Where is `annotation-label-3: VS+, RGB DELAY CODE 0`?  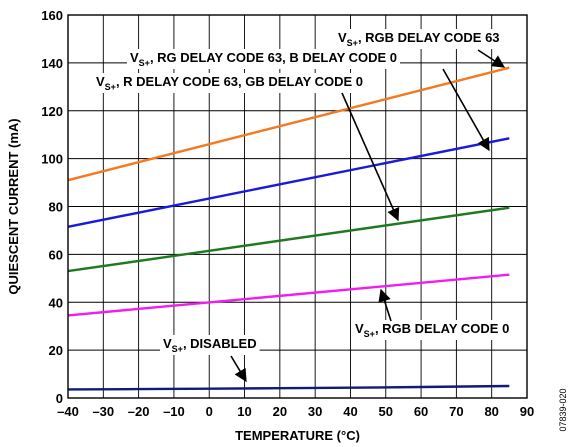
annotation-label-3: VS+, RGB DELAY CODE 0 is located at coordinates (432, 330).